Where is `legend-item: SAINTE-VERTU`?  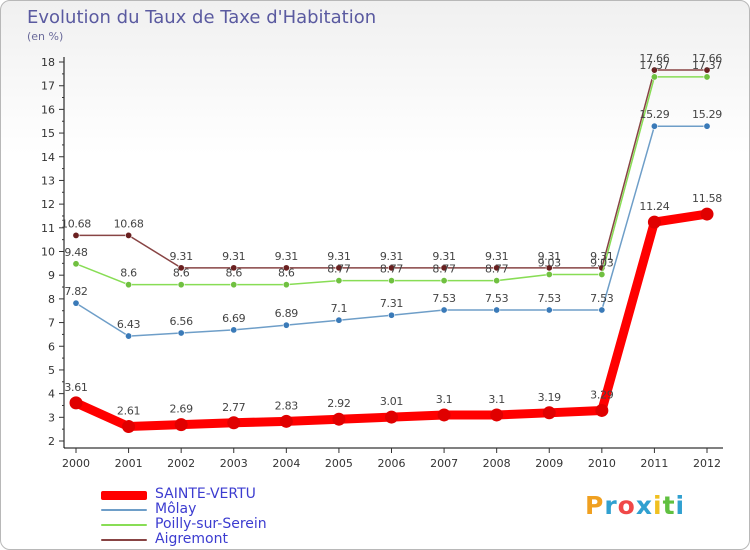
legend-item: SAINTE-VERTU is located at coordinates (231, 494).